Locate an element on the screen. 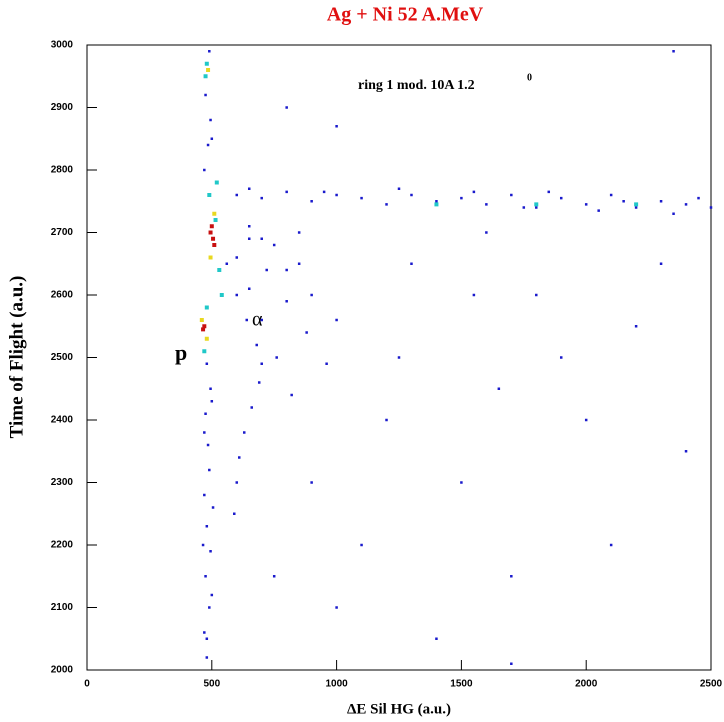 This screenshot has width=724, height=722. y-tick-label: 2000 is located at coordinates (62, 670).